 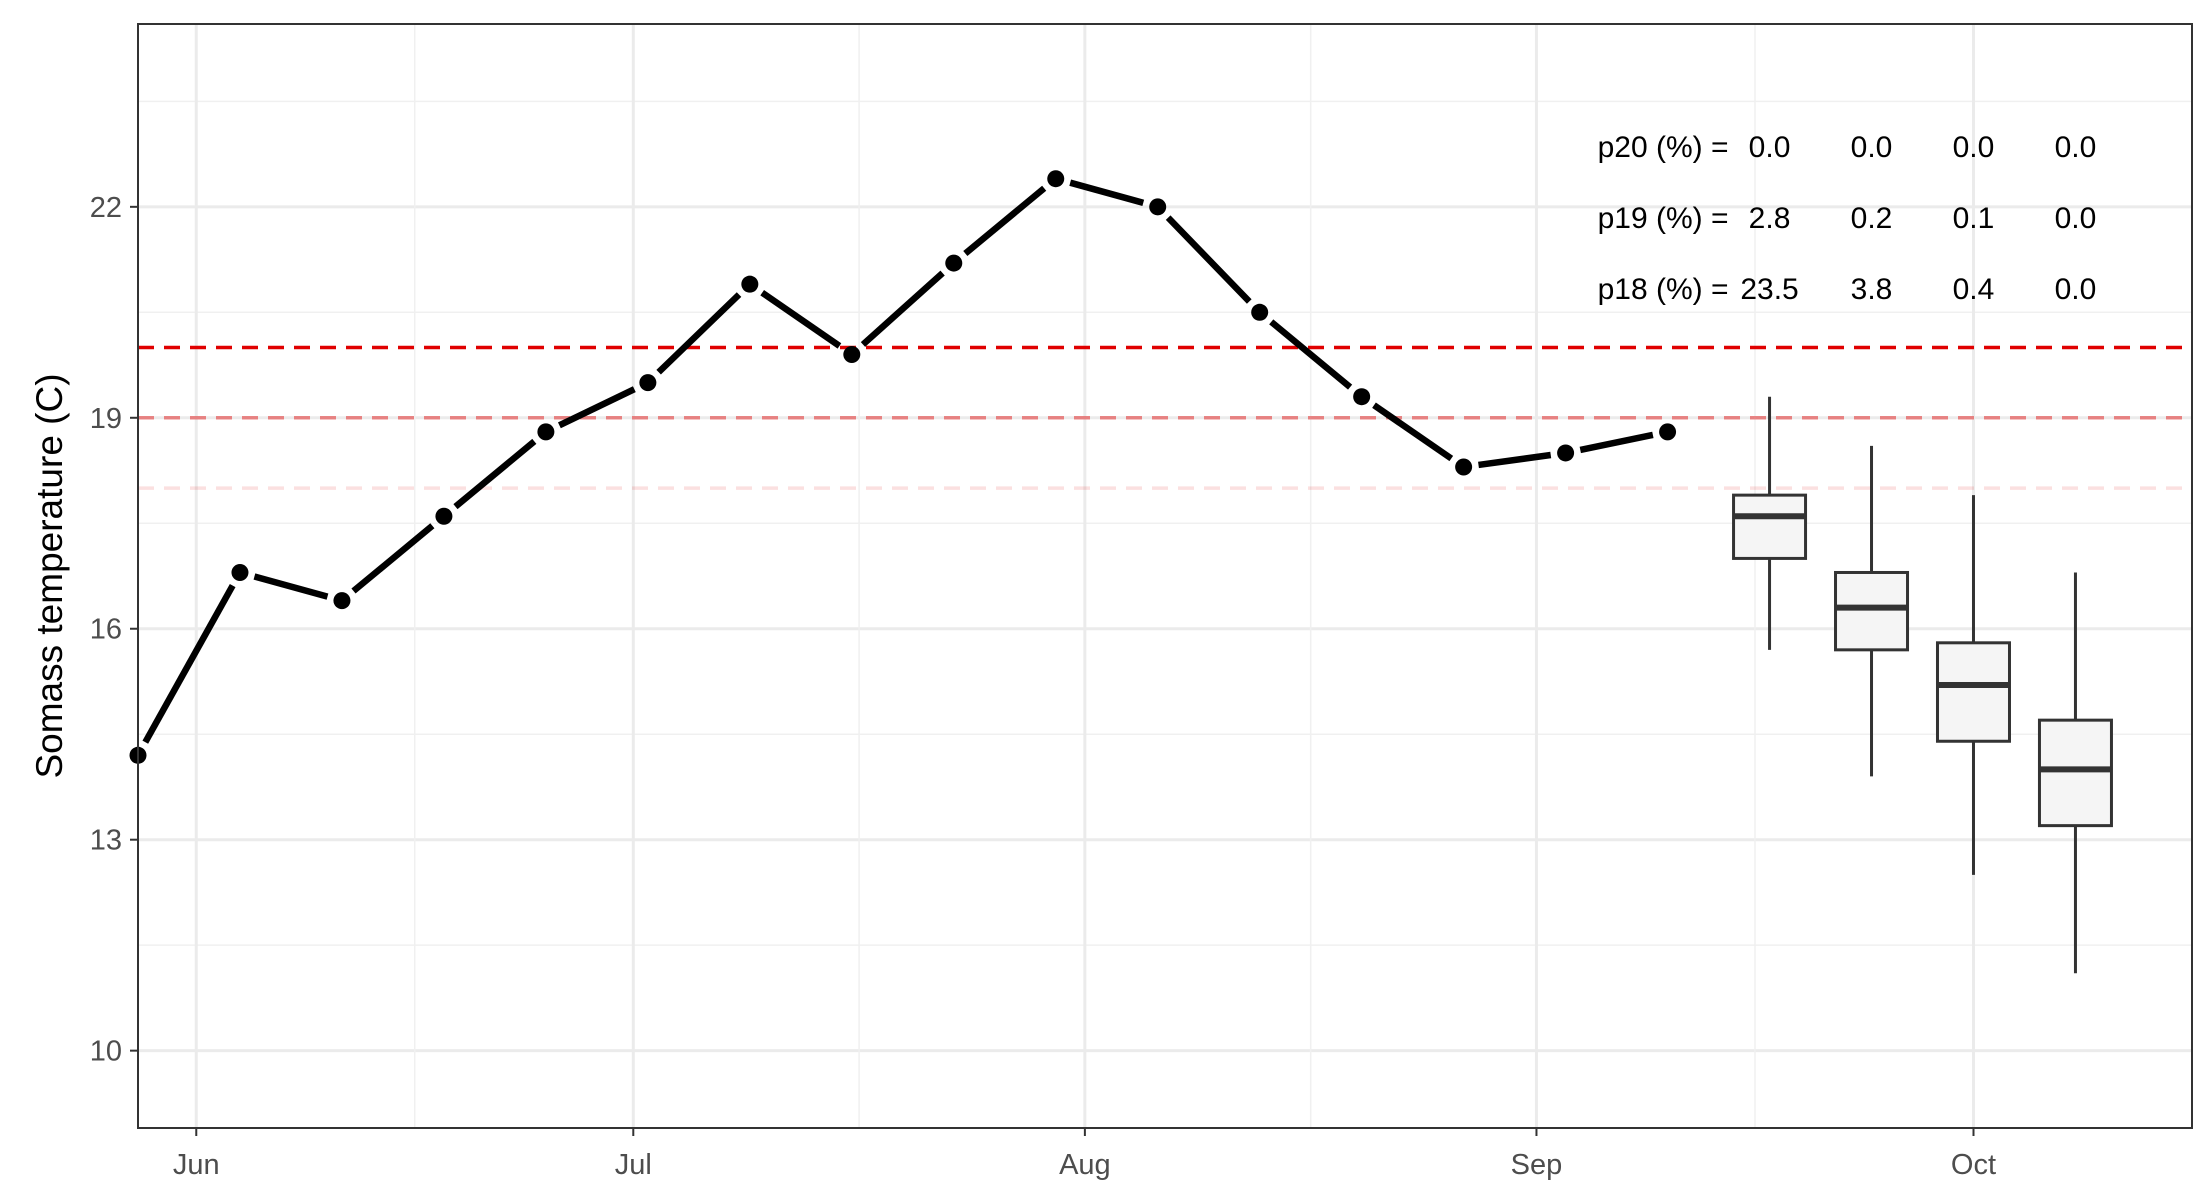 What do you see at coordinates (1922, 685) in the screenshot?
I see `forecast-boxplots` at bounding box center [1922, 685].